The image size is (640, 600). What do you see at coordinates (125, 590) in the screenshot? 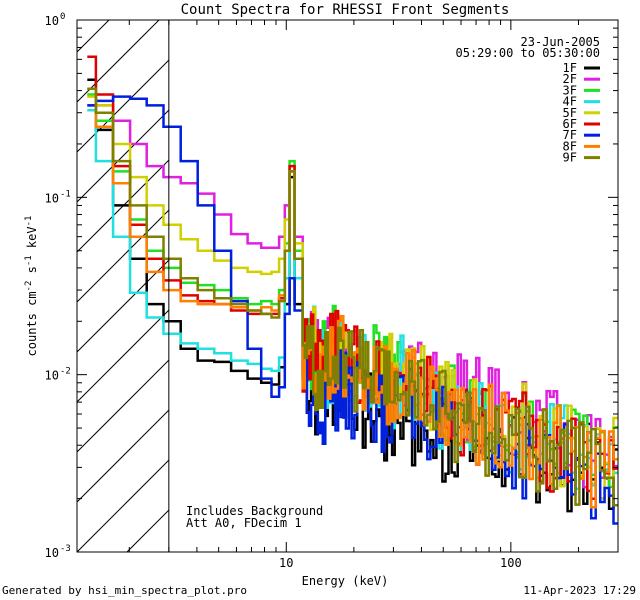
I see `footer-generated-by: Generated by hsi_min_spectra_plot.pro` at bounding box center [125, 590].